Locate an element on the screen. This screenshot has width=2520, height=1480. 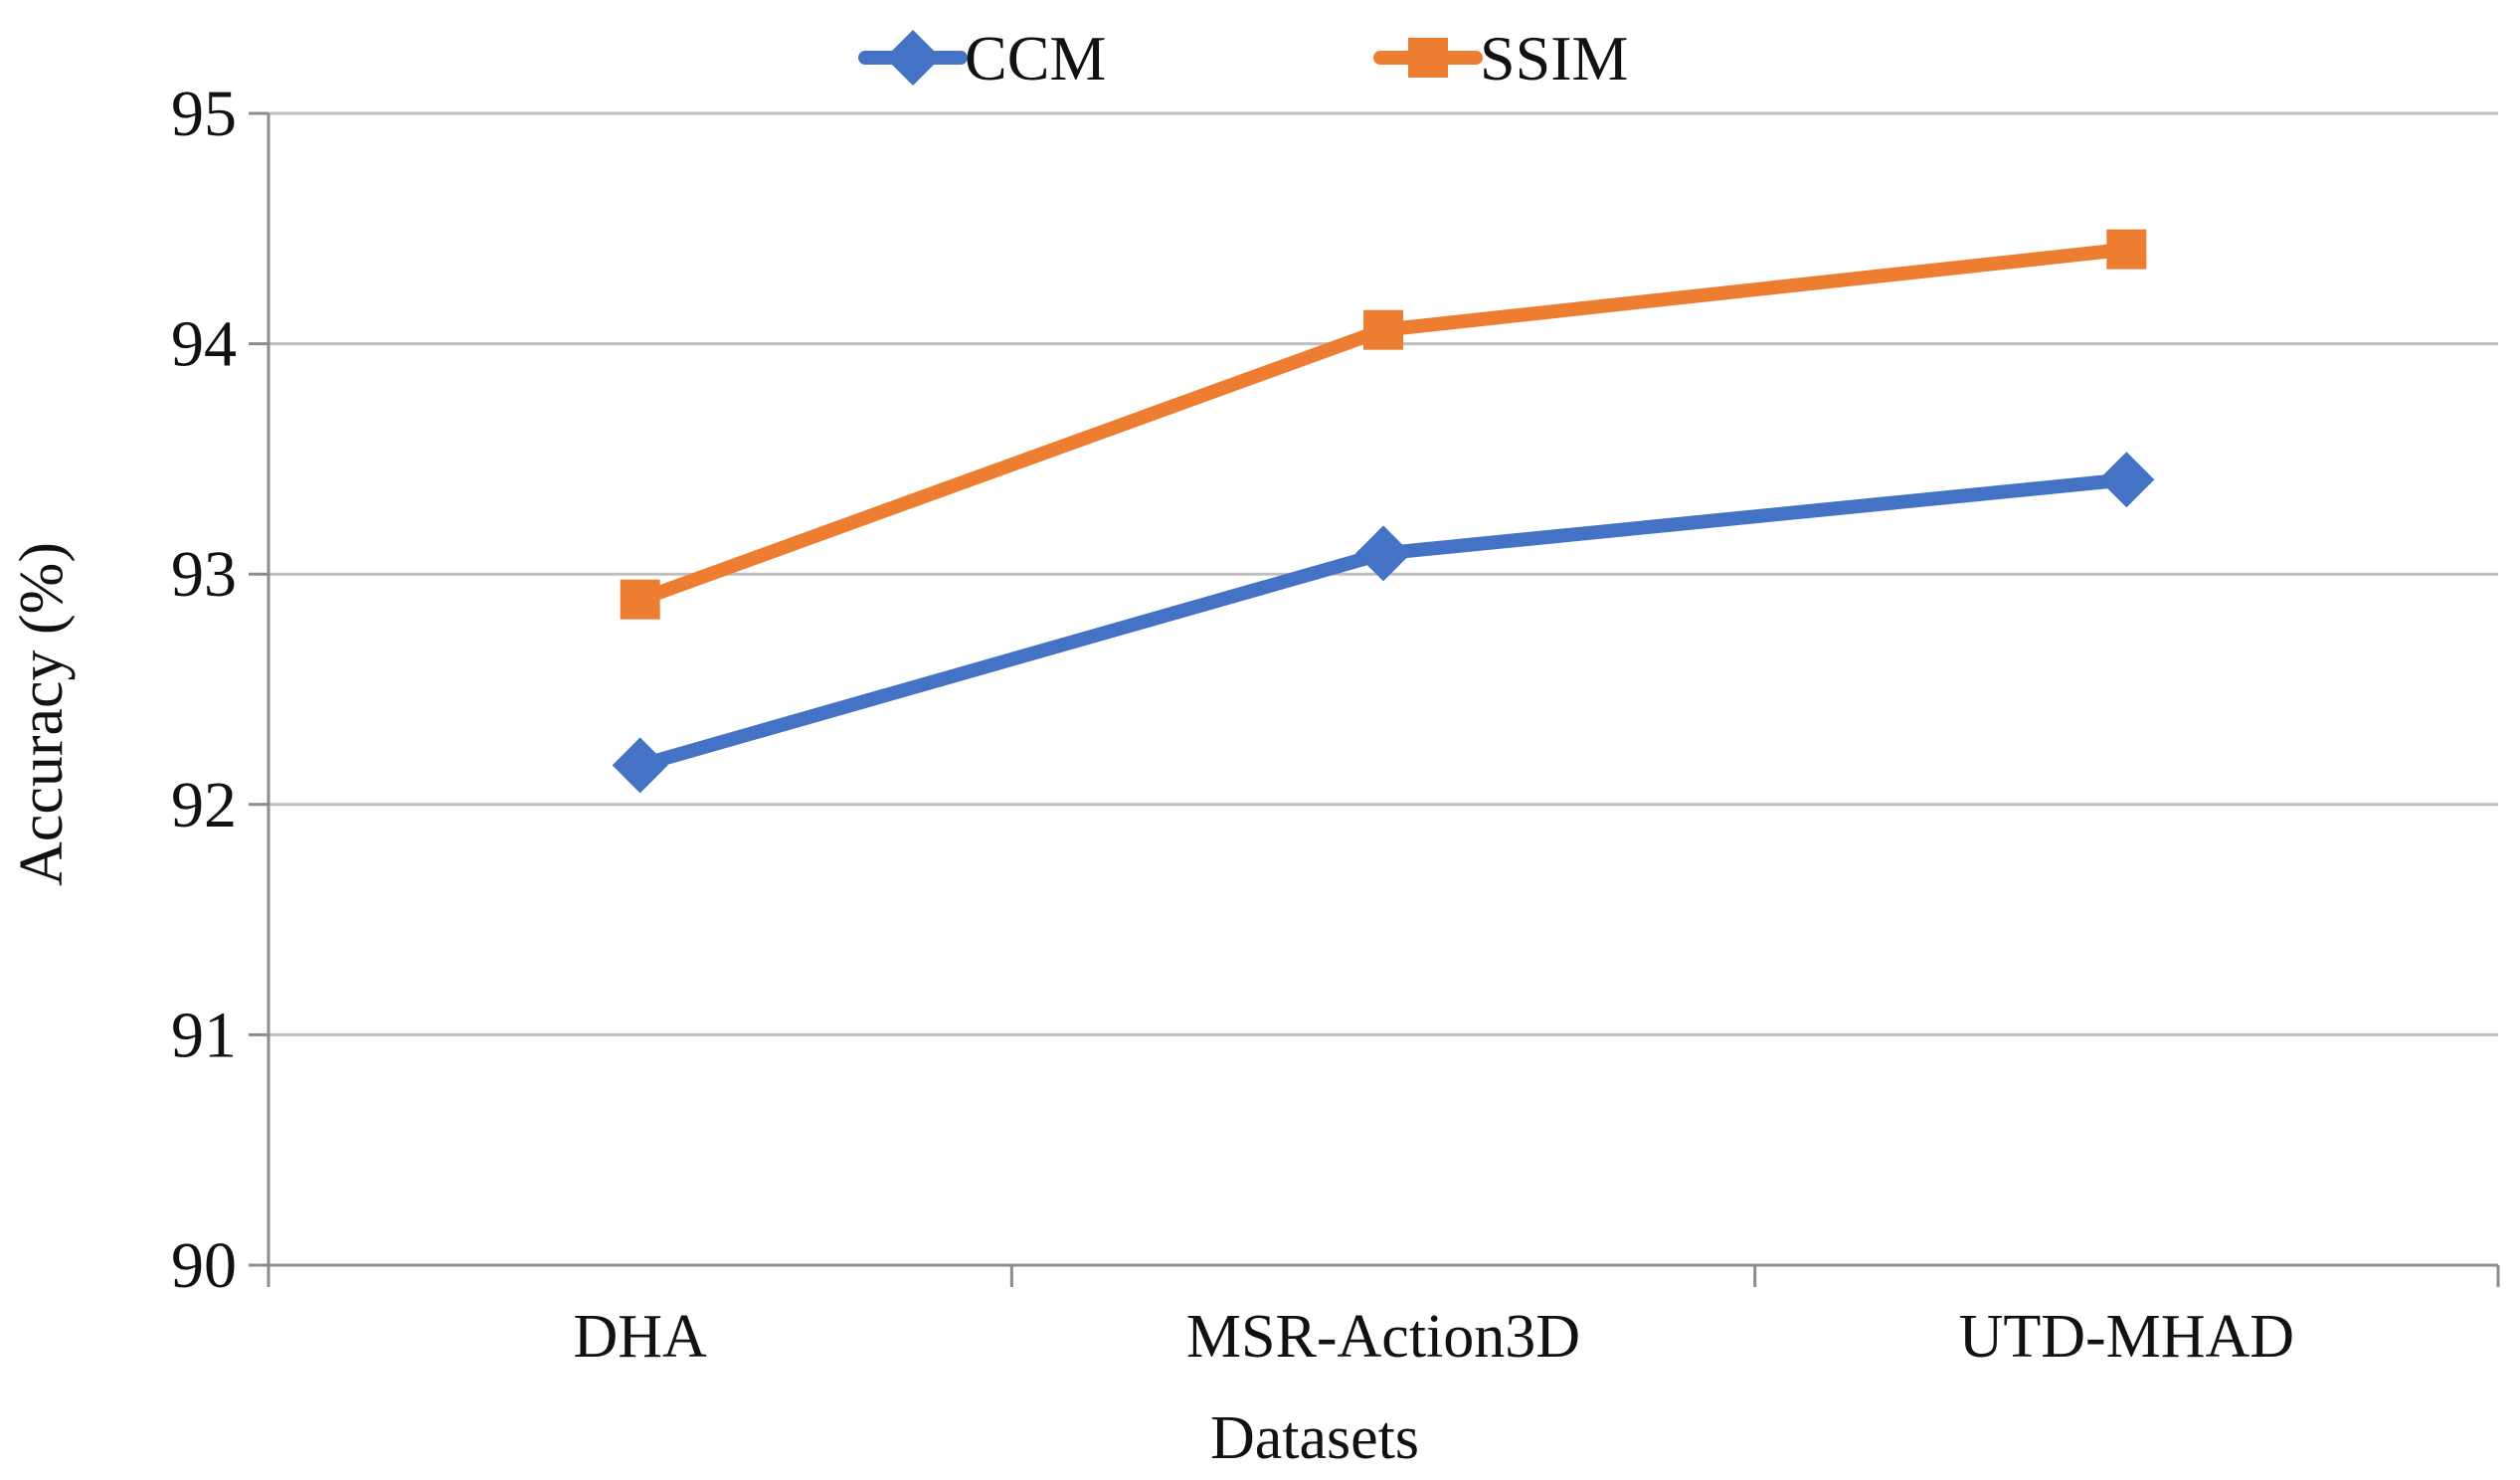
x-tick-label: MSR-Action3D is located at coordinates (1383, 1337).